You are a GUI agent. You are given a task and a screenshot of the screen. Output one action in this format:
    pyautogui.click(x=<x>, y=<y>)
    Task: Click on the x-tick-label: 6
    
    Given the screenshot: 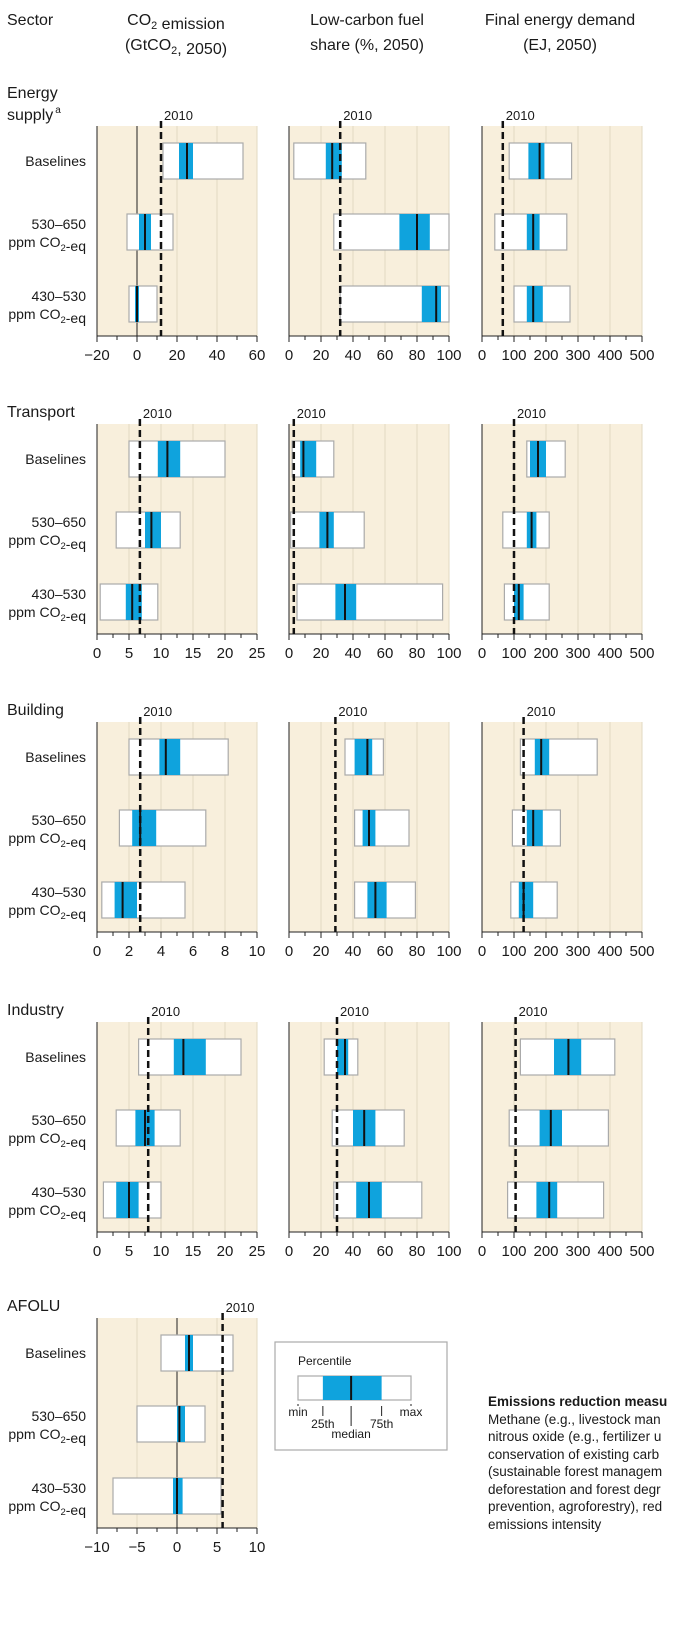 What is the action you would take?
    pyautogui.click(x=193, y=951)
    